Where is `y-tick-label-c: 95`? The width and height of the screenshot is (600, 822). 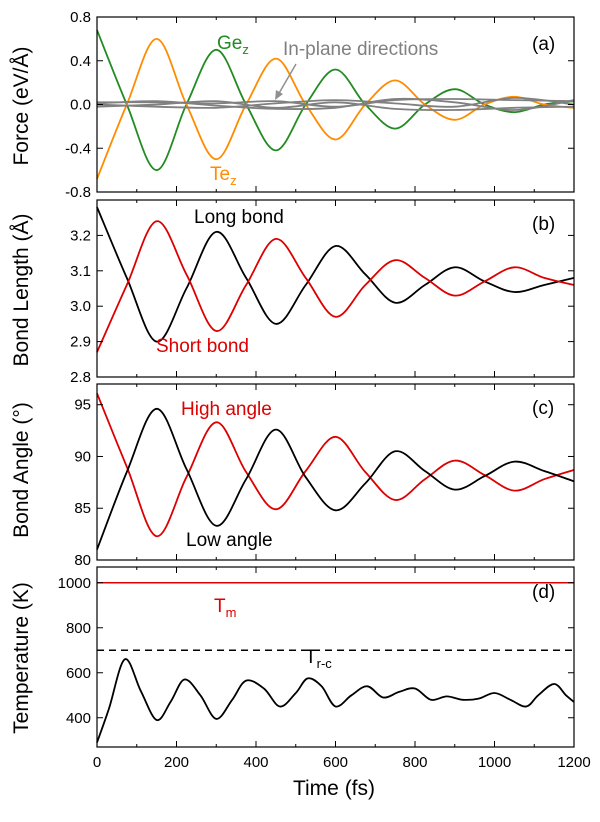 y-tick-label-c: 95 is located at coordinates (82, 405).